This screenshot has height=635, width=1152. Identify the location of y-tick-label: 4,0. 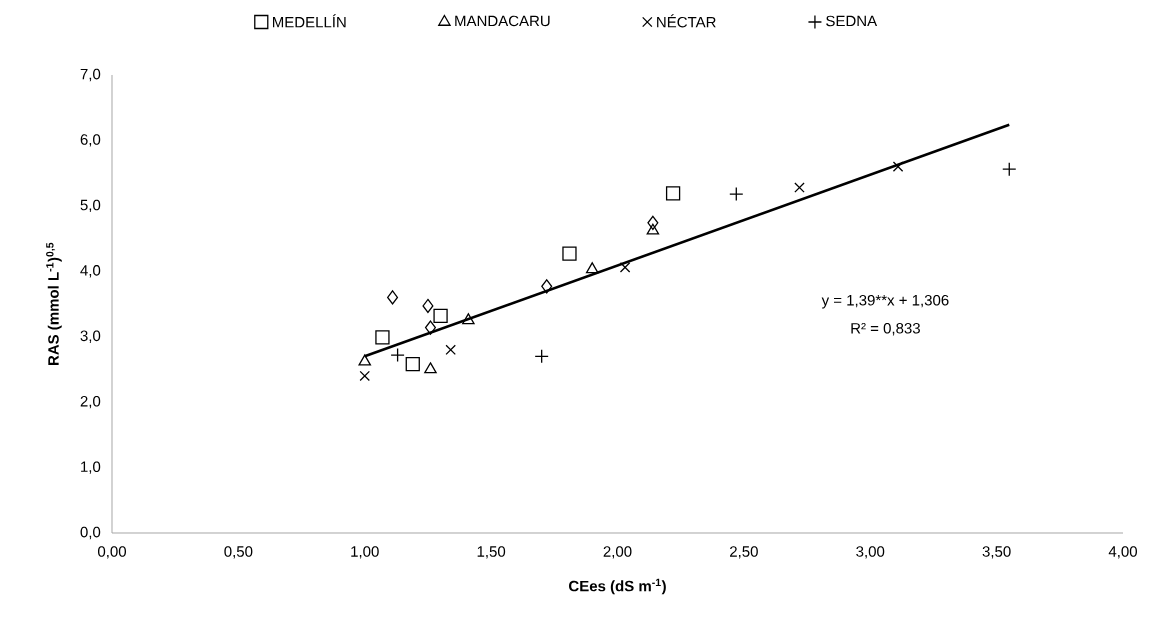
(90, 271).